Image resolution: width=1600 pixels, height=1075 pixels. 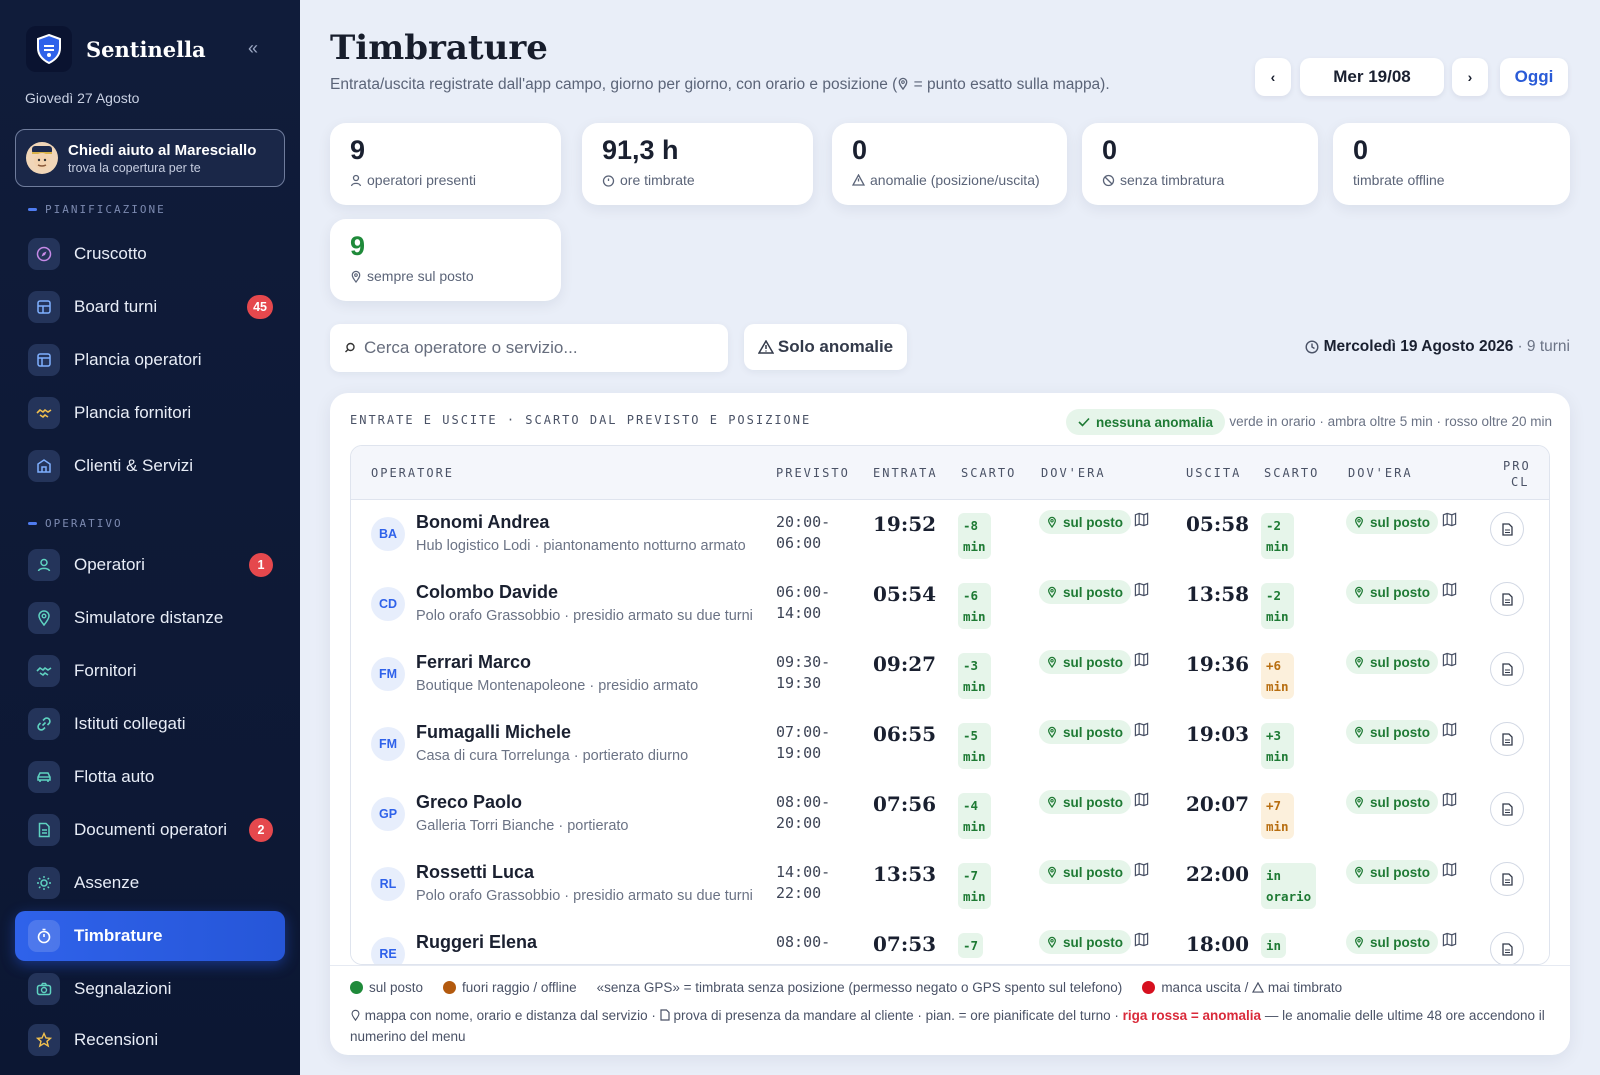 What do you see at coordinates (439, 48) in the screenshot?
I see `page-title: Timbrature` at bounding box center [439, 48].